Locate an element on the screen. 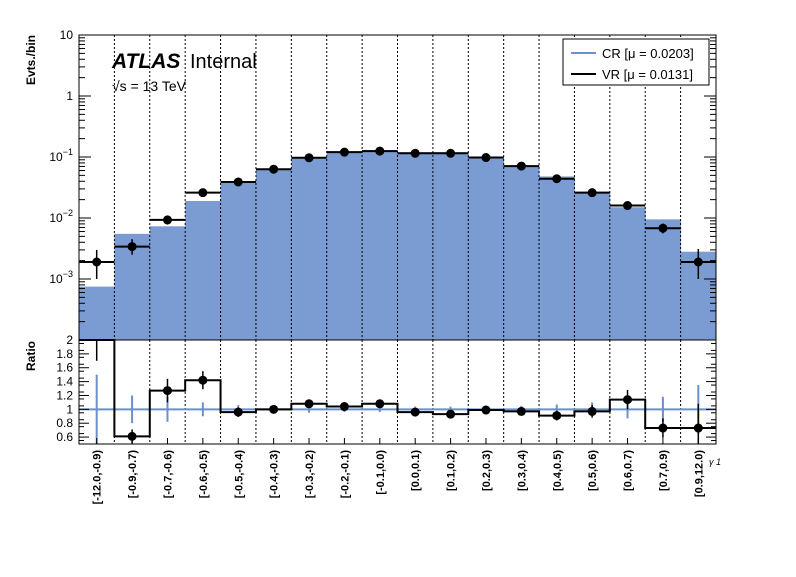 The image size is (796, 577). main-y-tick-label: 10⁻³ is located at coordinates (61, 277).